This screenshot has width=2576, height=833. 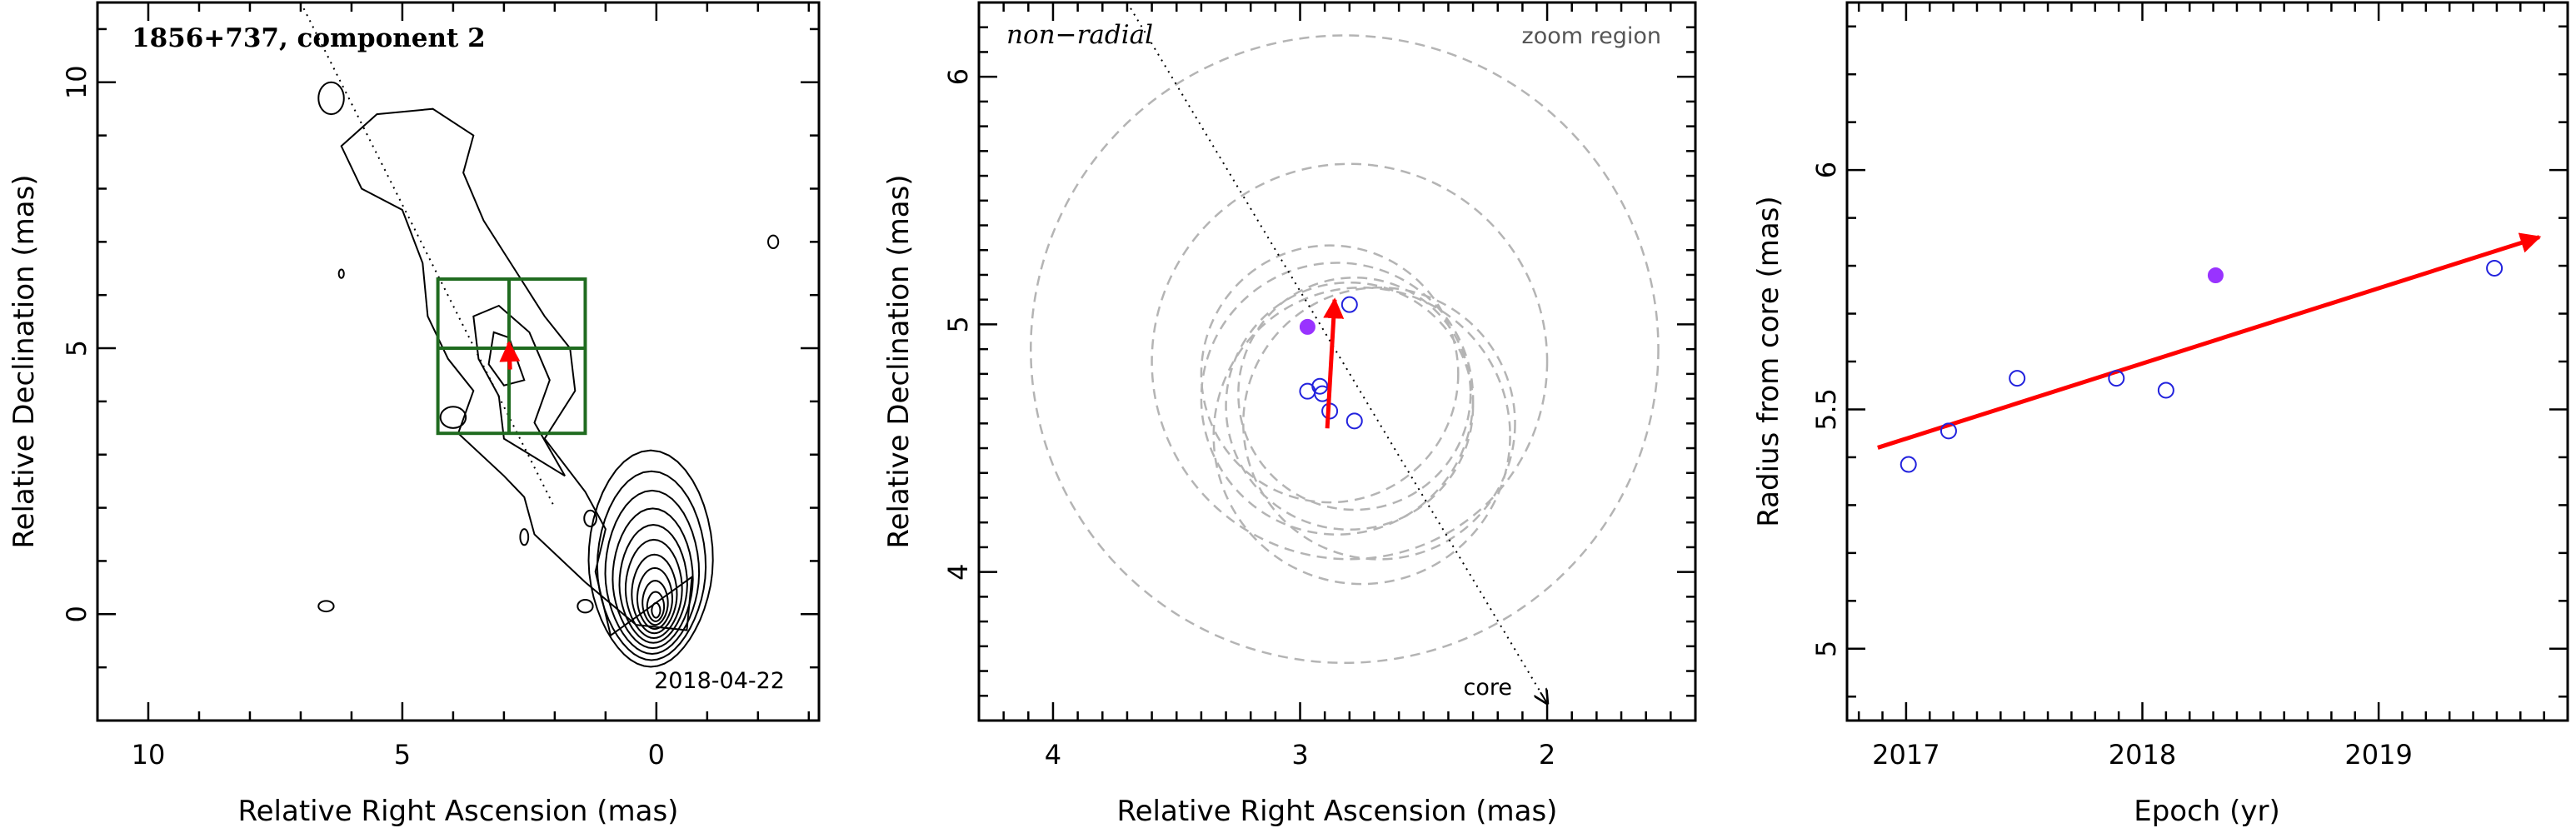 I want to click on non-radial-label: non−radial, so click(x=1079, y=35).